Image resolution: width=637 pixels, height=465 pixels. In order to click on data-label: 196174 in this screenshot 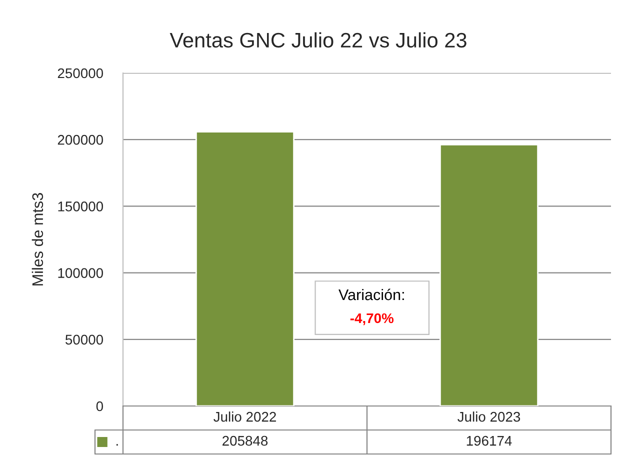, I will do `click(489, 441)`.